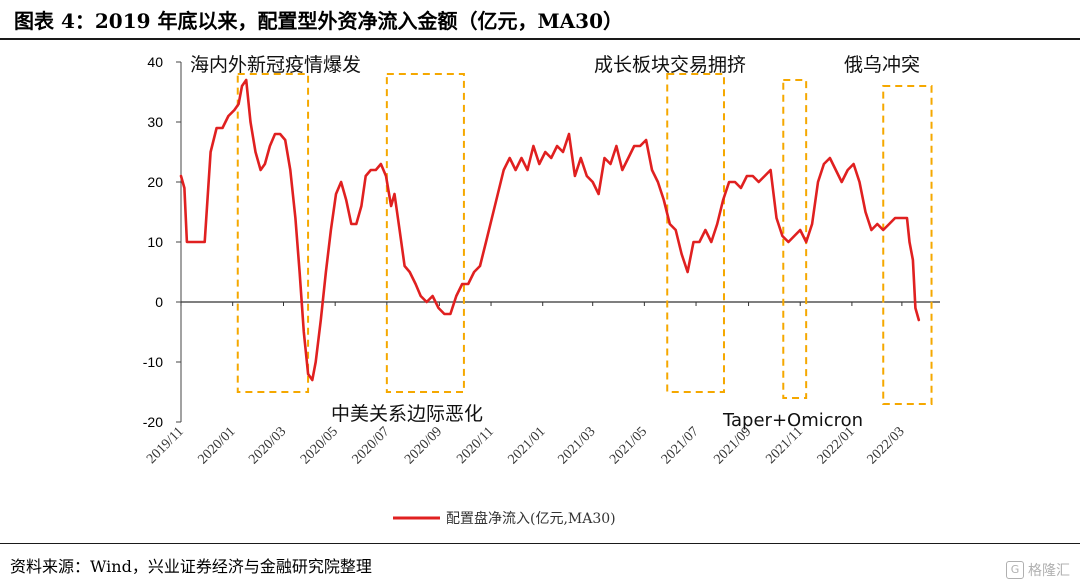  I want to click on y-tick-label: -10, so click(153, 362).